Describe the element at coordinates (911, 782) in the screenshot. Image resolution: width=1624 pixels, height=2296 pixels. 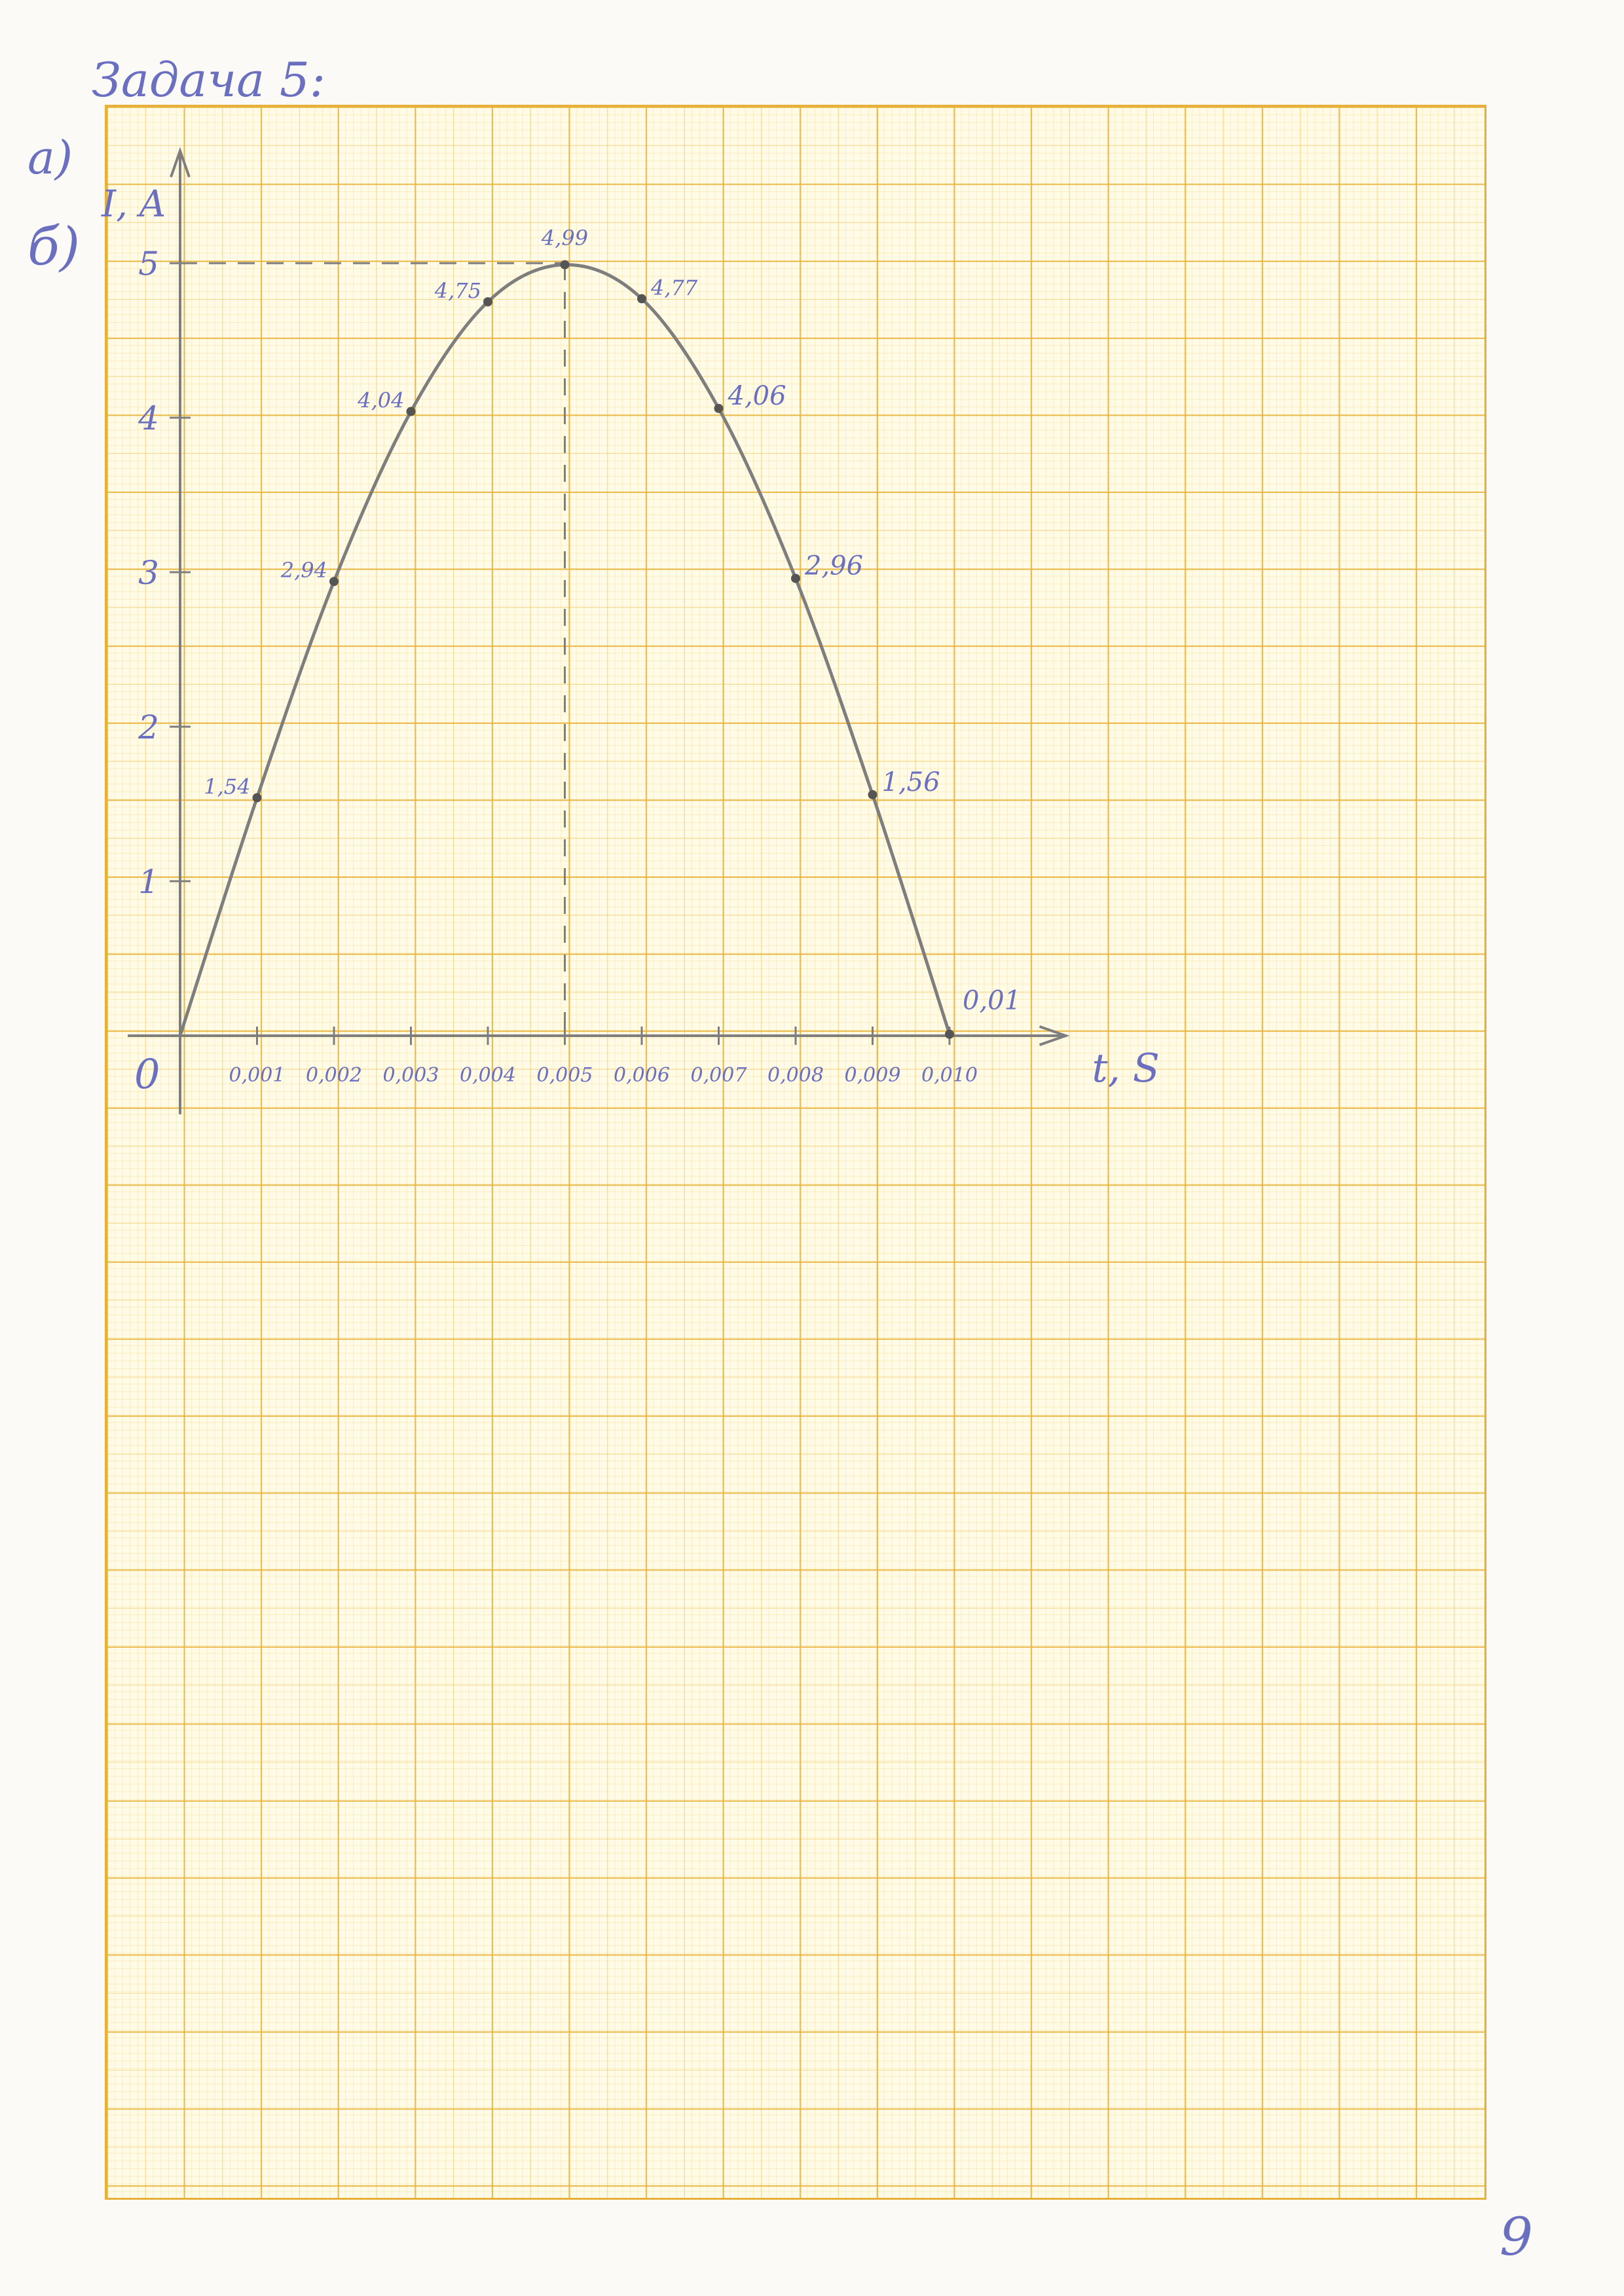
I see `data-label: 1,56` at that location.